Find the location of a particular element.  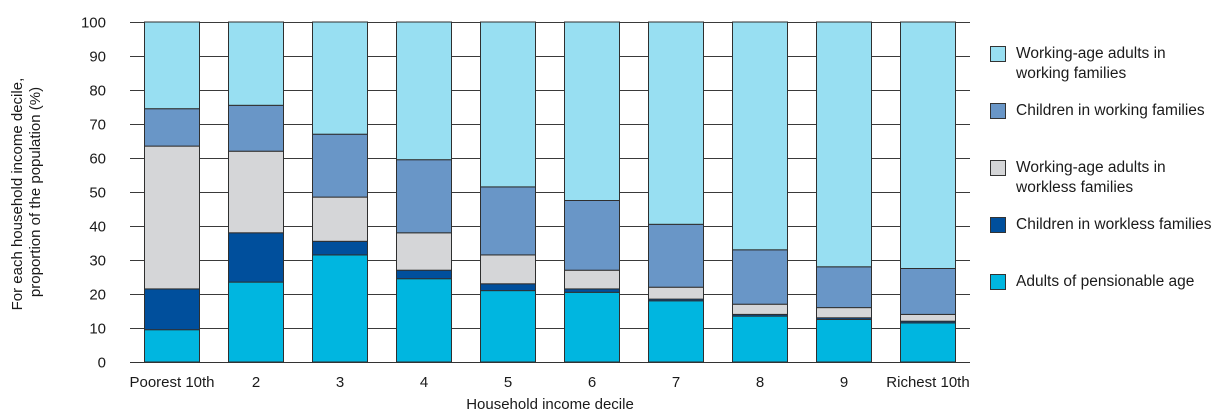

y-tick-label: 40 is located at coordinates (97, 227).